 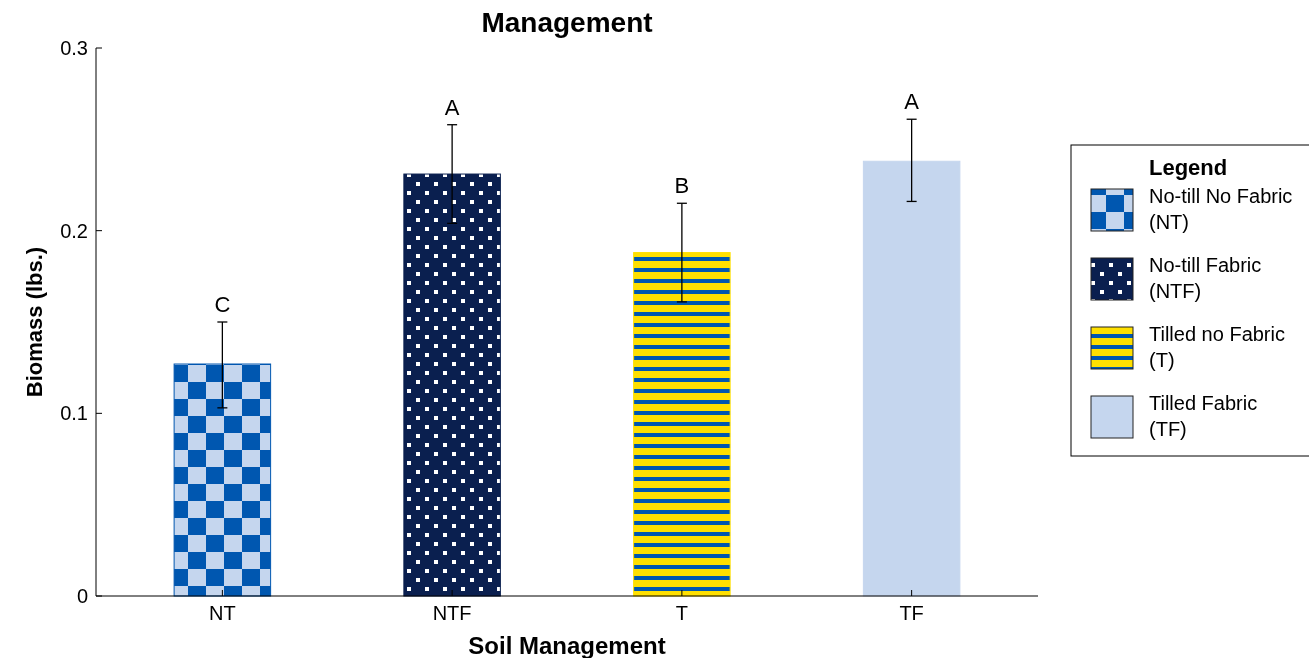 I want to click on annotation: B, so click(x=682, y=186).